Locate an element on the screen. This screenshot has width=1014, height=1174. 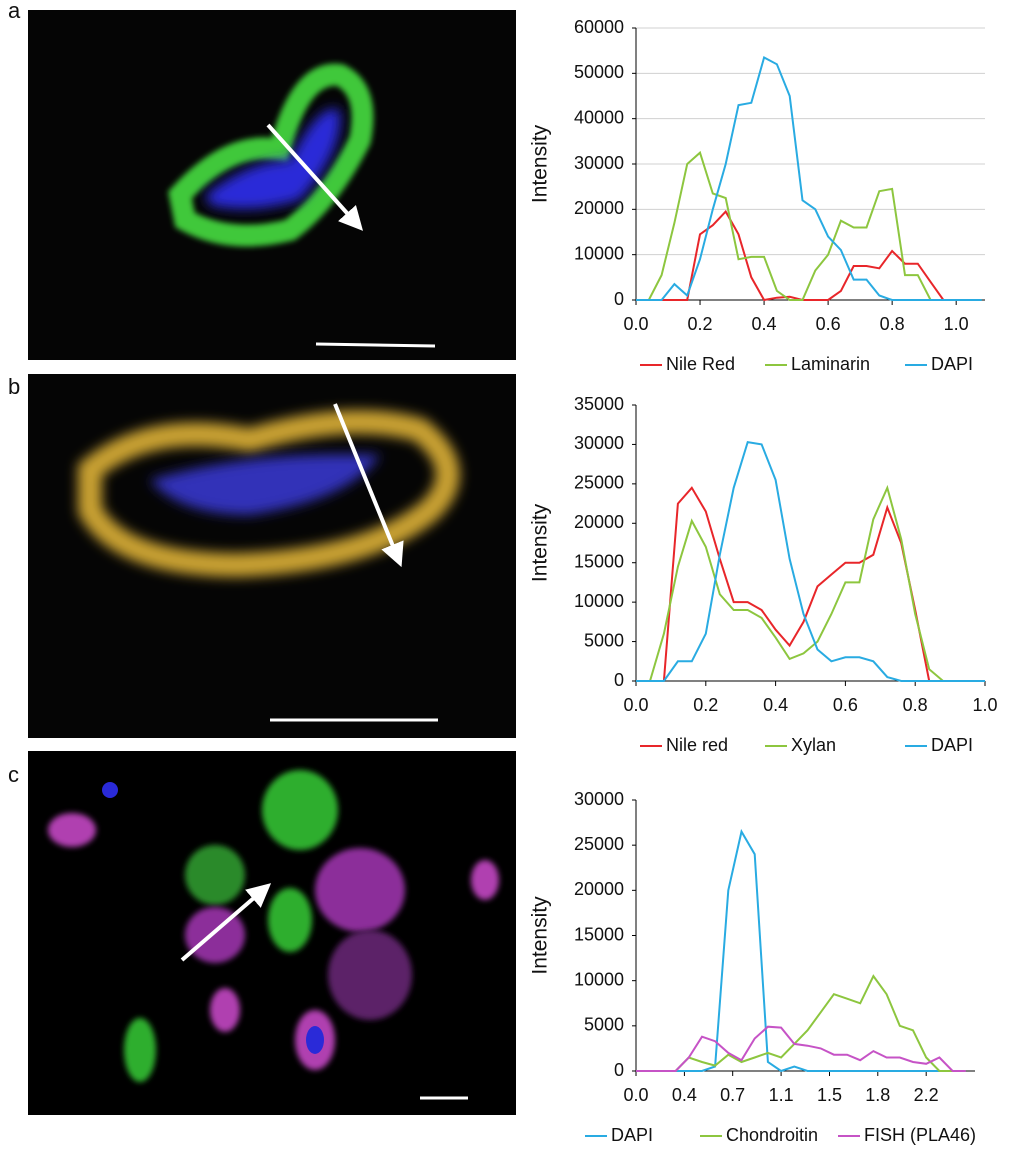
micrograph-a is located at coordinates (272, 185).